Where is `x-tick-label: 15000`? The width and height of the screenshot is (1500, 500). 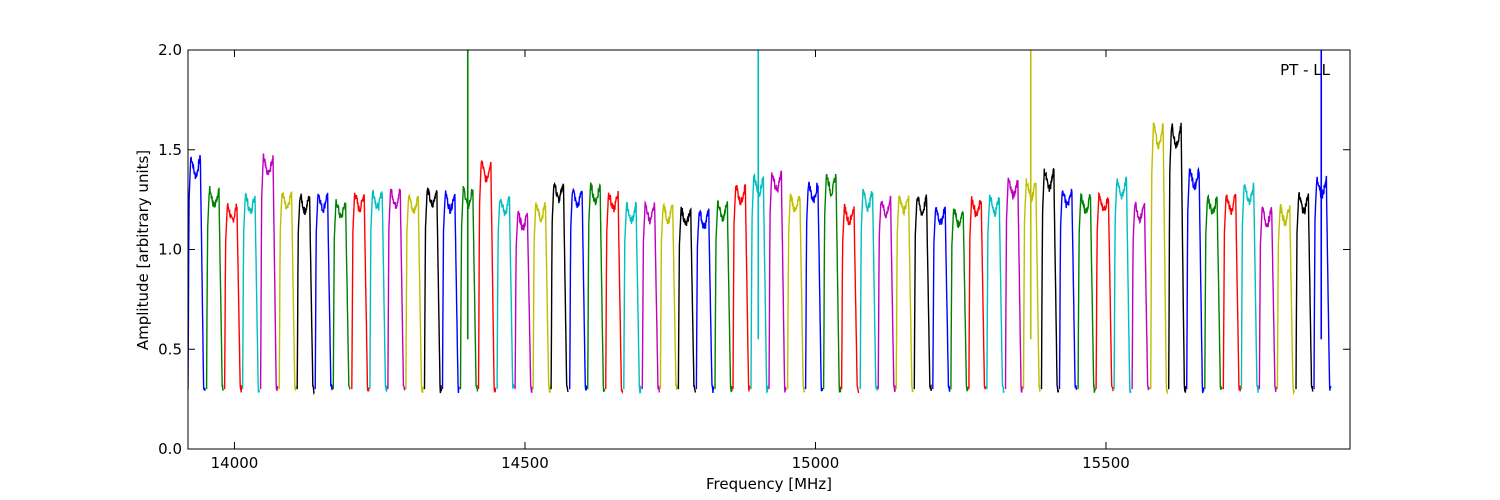 x-tick-label: 15000 is located at coordinates (816, 463).